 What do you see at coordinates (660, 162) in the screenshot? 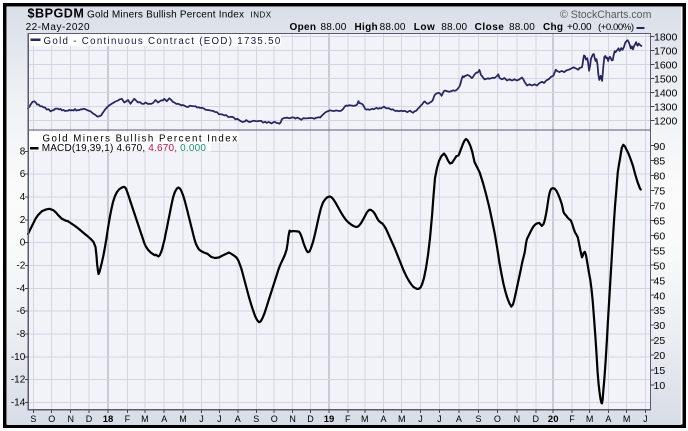
I see `svg-text: 85` at bounding box center [660, 162].